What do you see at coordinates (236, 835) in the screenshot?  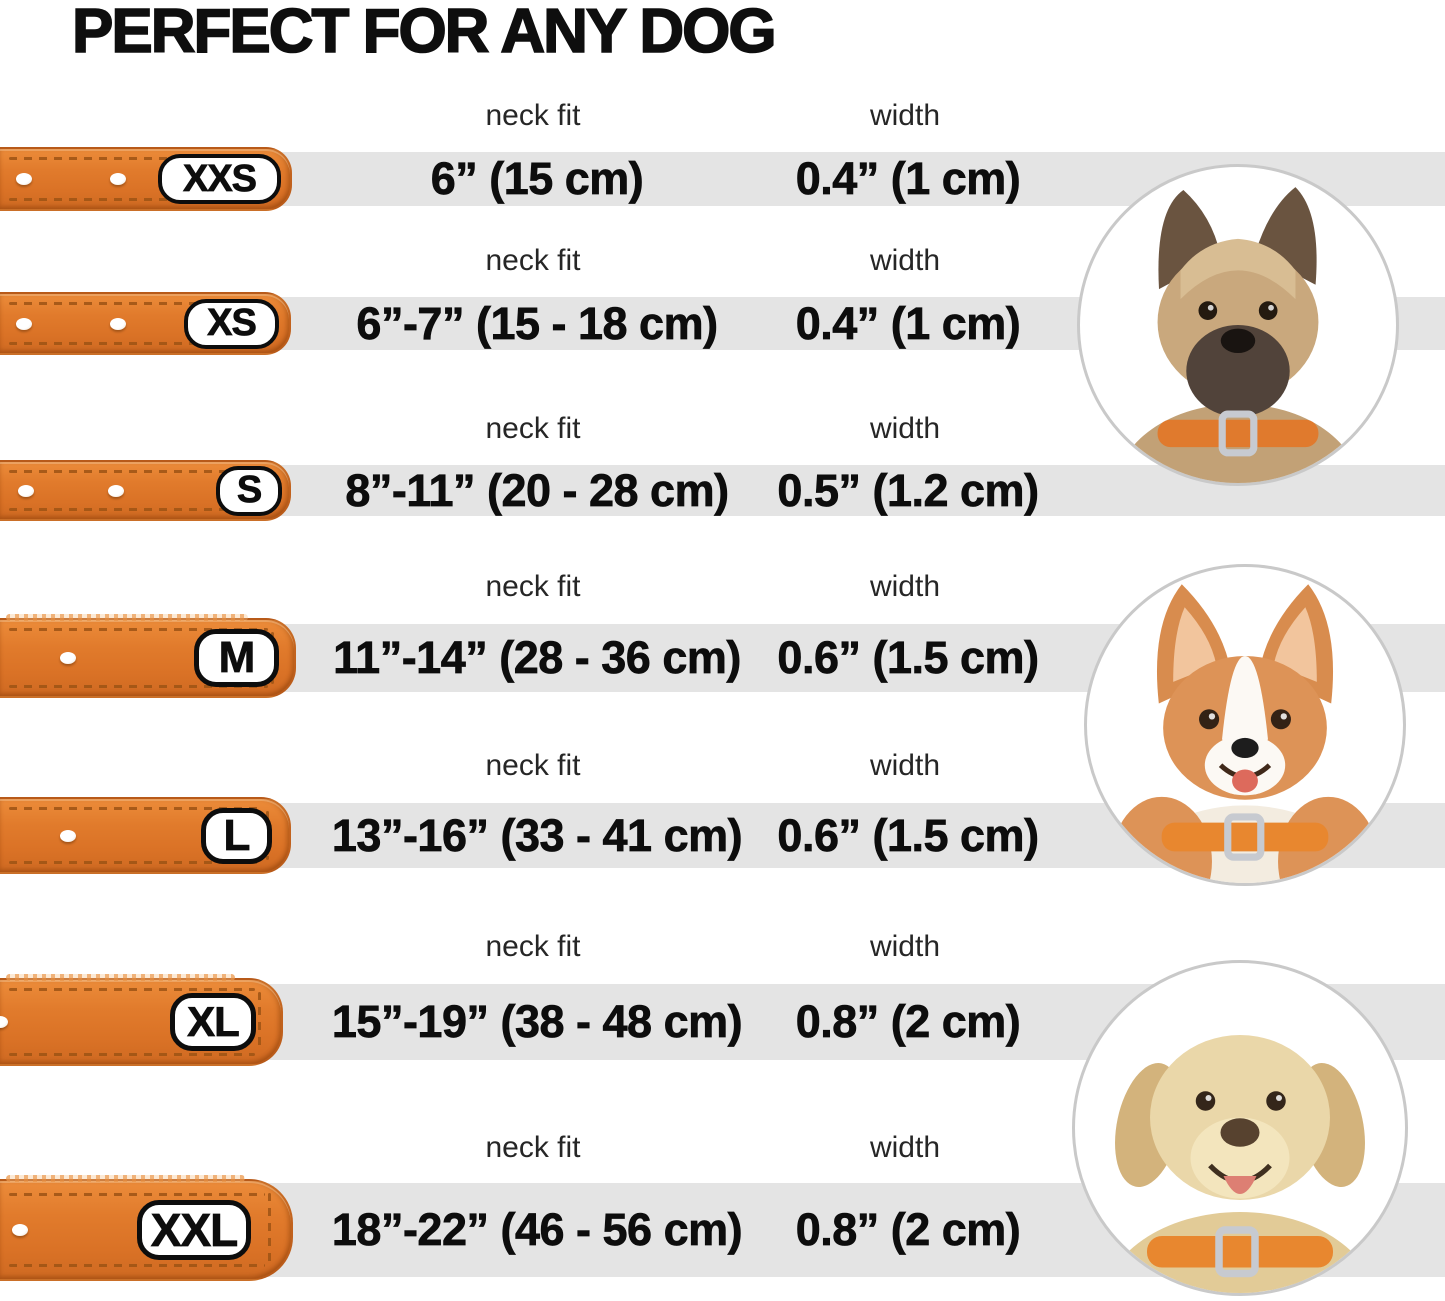 I see `size-badge: L` at bounding box center [236, 835].